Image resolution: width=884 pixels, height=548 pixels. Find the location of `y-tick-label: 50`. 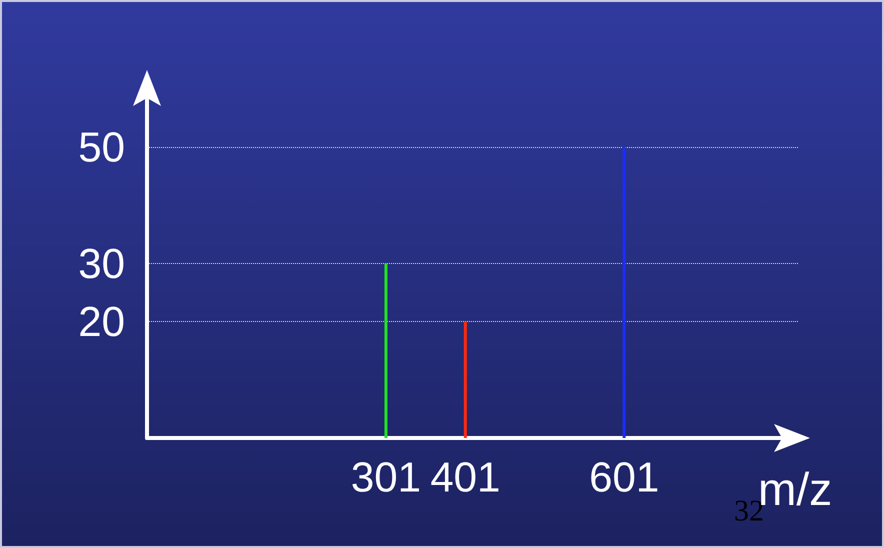

y-tick-label: 50 is located at coordinates (101, 146).